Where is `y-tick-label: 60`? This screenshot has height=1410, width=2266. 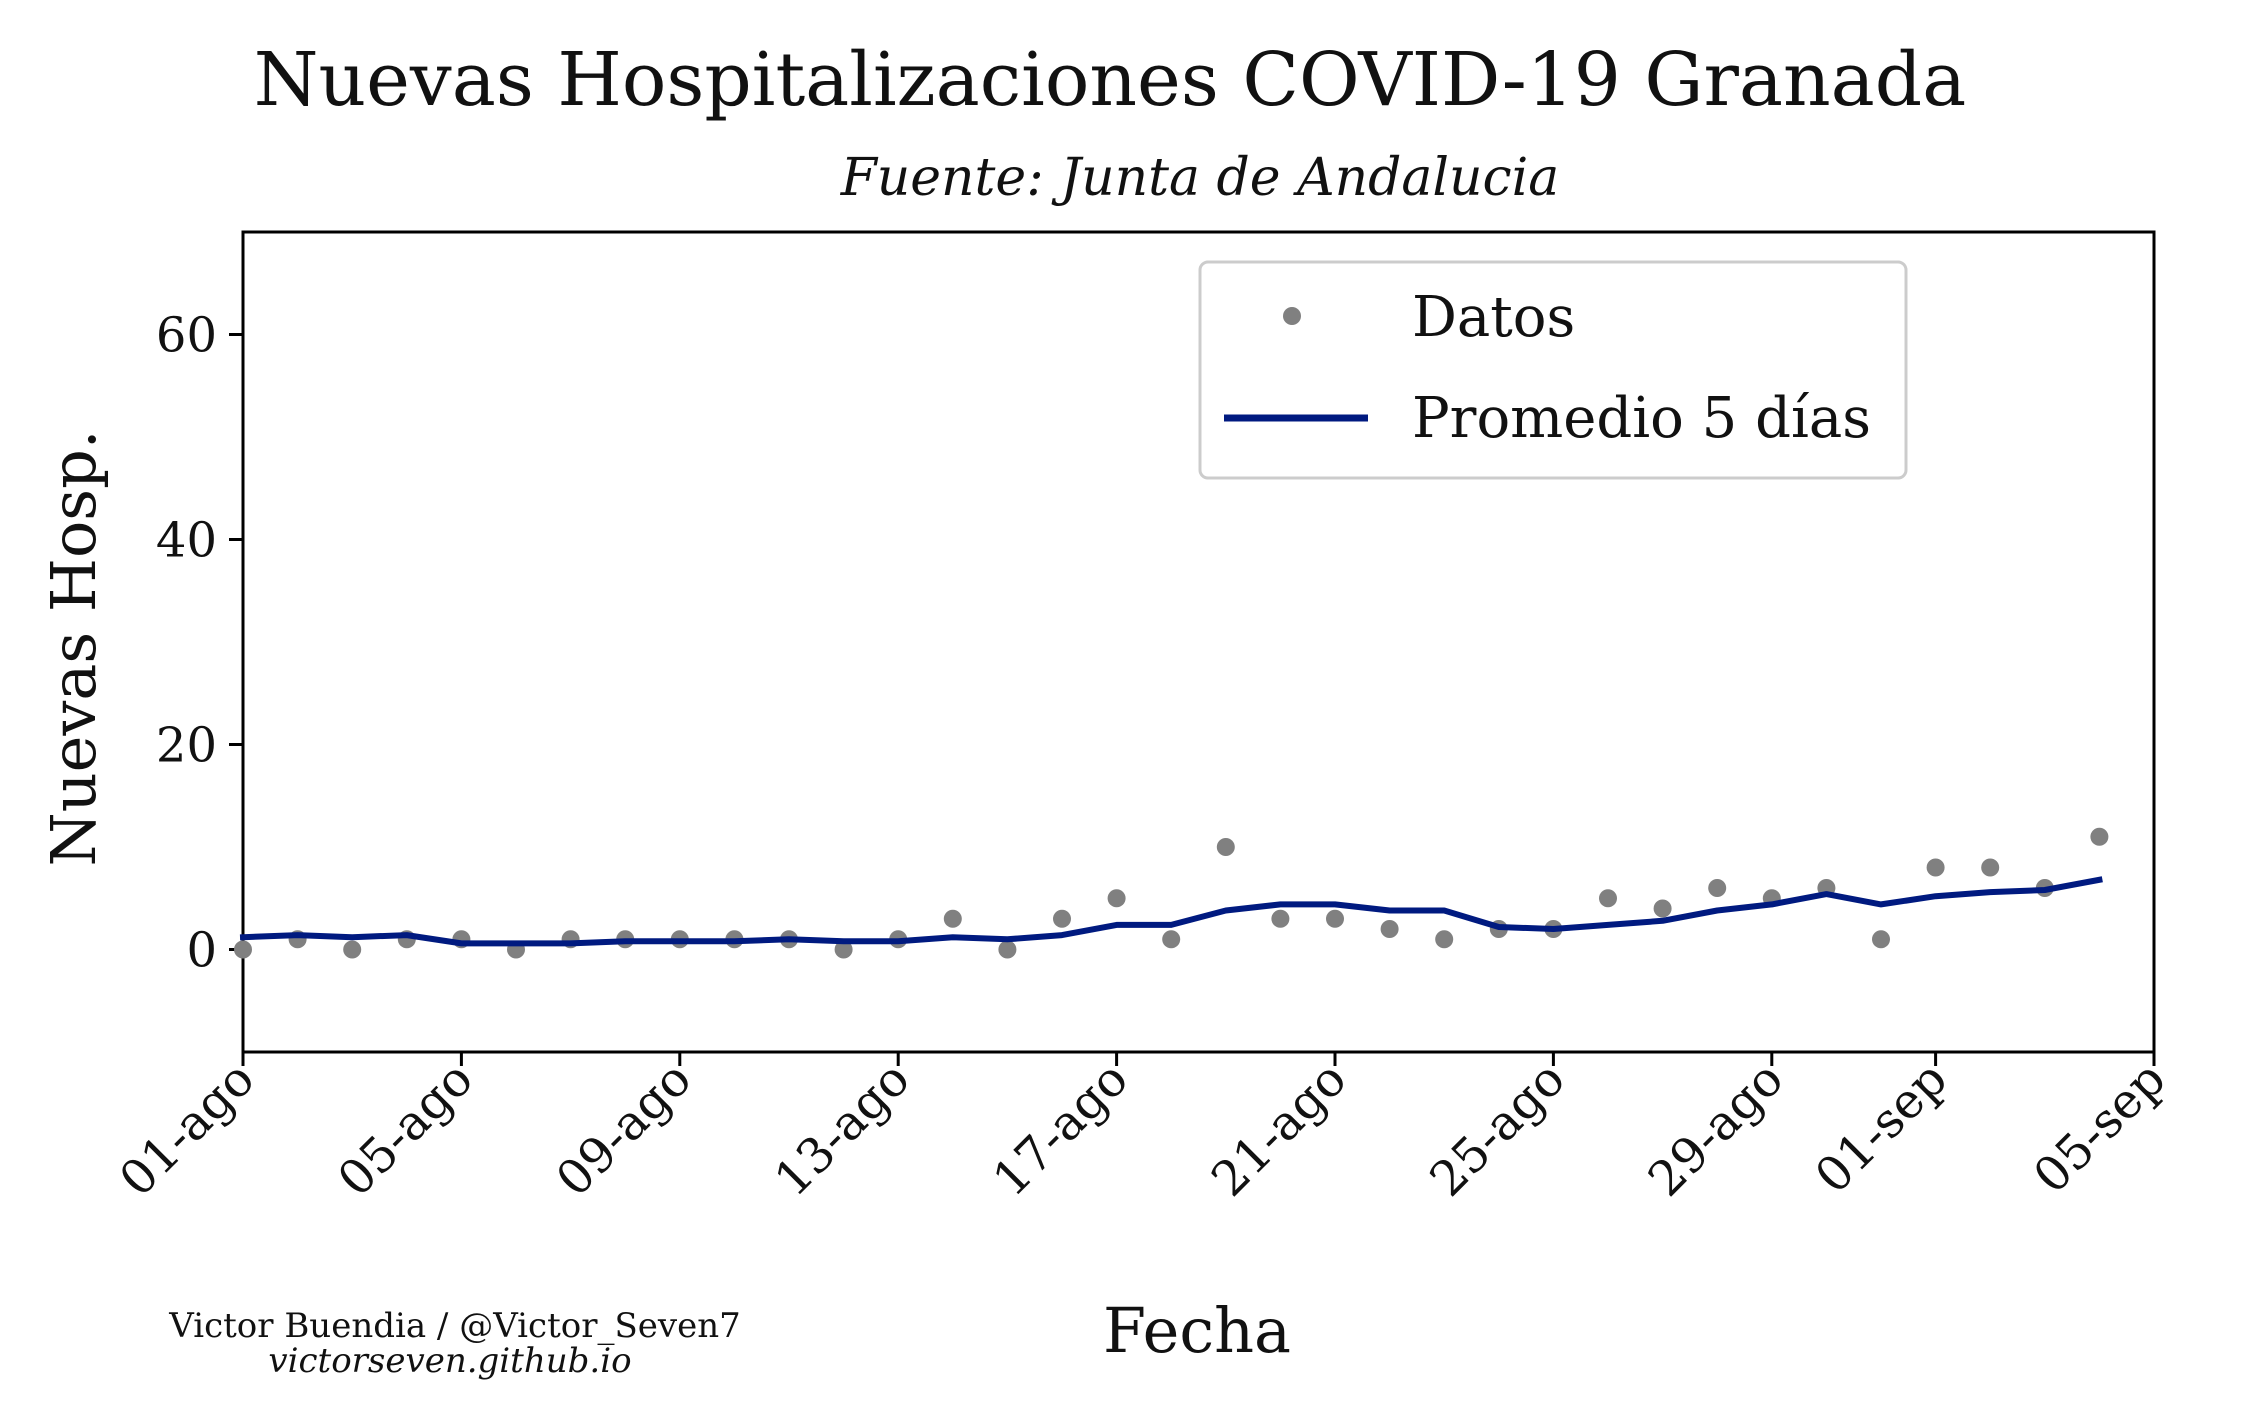
y-tick-label: 60 is located at coordinates (186, 336).